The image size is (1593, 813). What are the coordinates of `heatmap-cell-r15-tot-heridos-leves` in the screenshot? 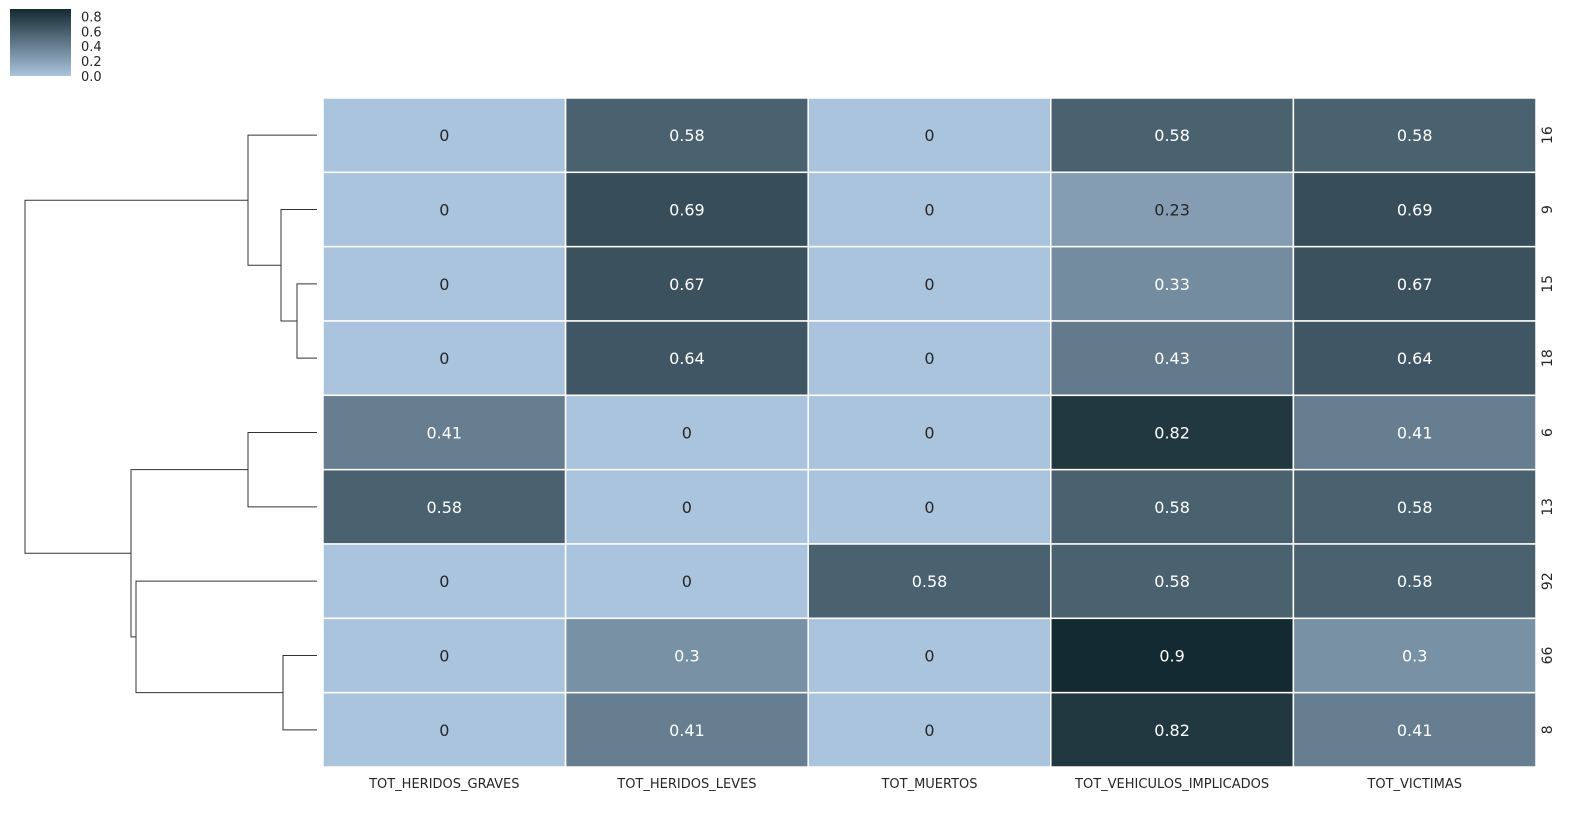 It's located at (686, 283).